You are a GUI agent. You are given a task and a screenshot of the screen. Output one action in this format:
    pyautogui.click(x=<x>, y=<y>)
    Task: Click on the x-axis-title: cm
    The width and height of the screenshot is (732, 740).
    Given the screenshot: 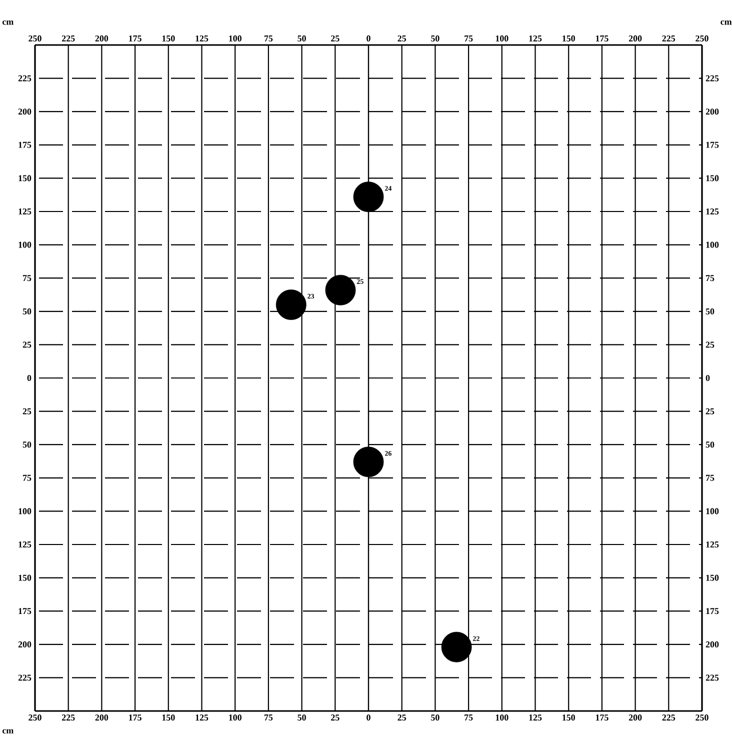 What is the action you would take?
    pyautogui.click(x=8, y=731)
    